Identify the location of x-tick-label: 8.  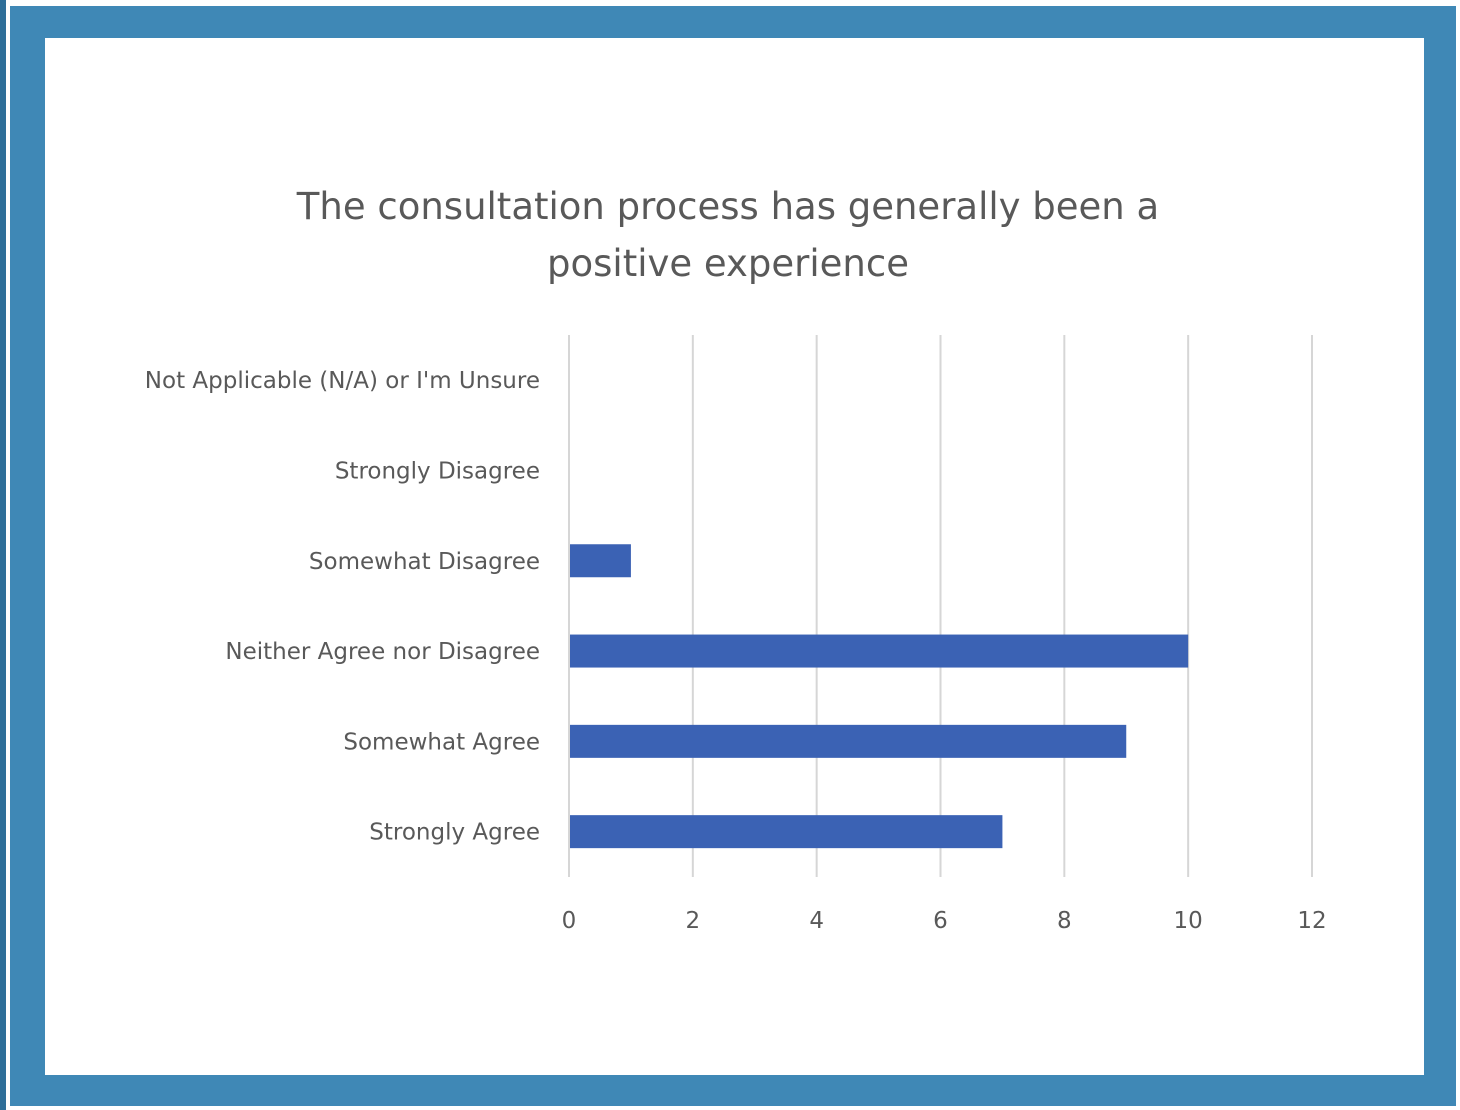
(1064, 921).